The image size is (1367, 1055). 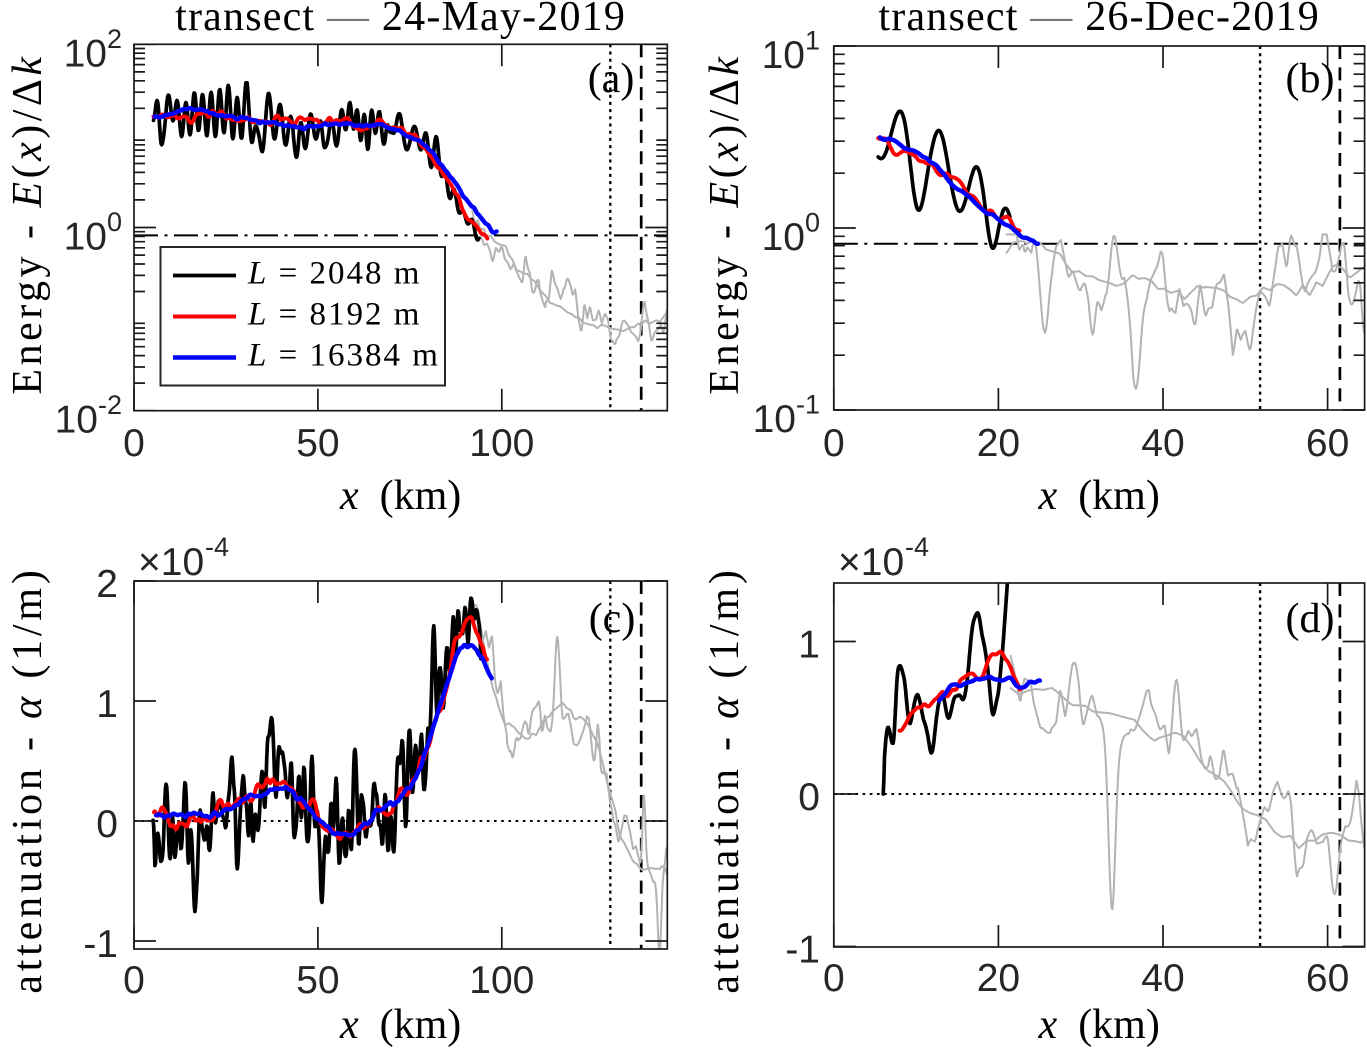 I want to click on svg-text: transect — 26-Dec-2019, so click(x=1099, y=20).